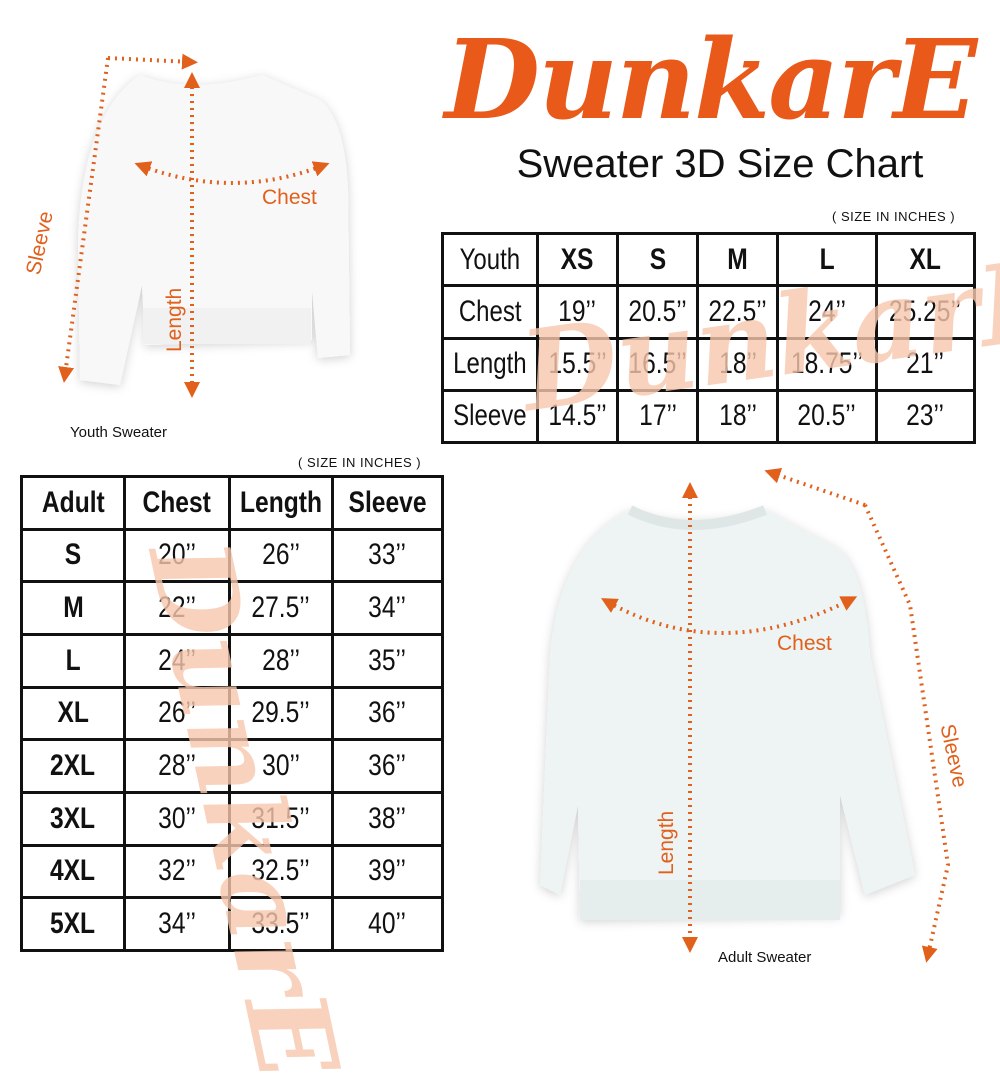 Image resolution: width=1000 pixels, height=1090 pixels. I want to click on header-cell: Adult, so click(73, 502).